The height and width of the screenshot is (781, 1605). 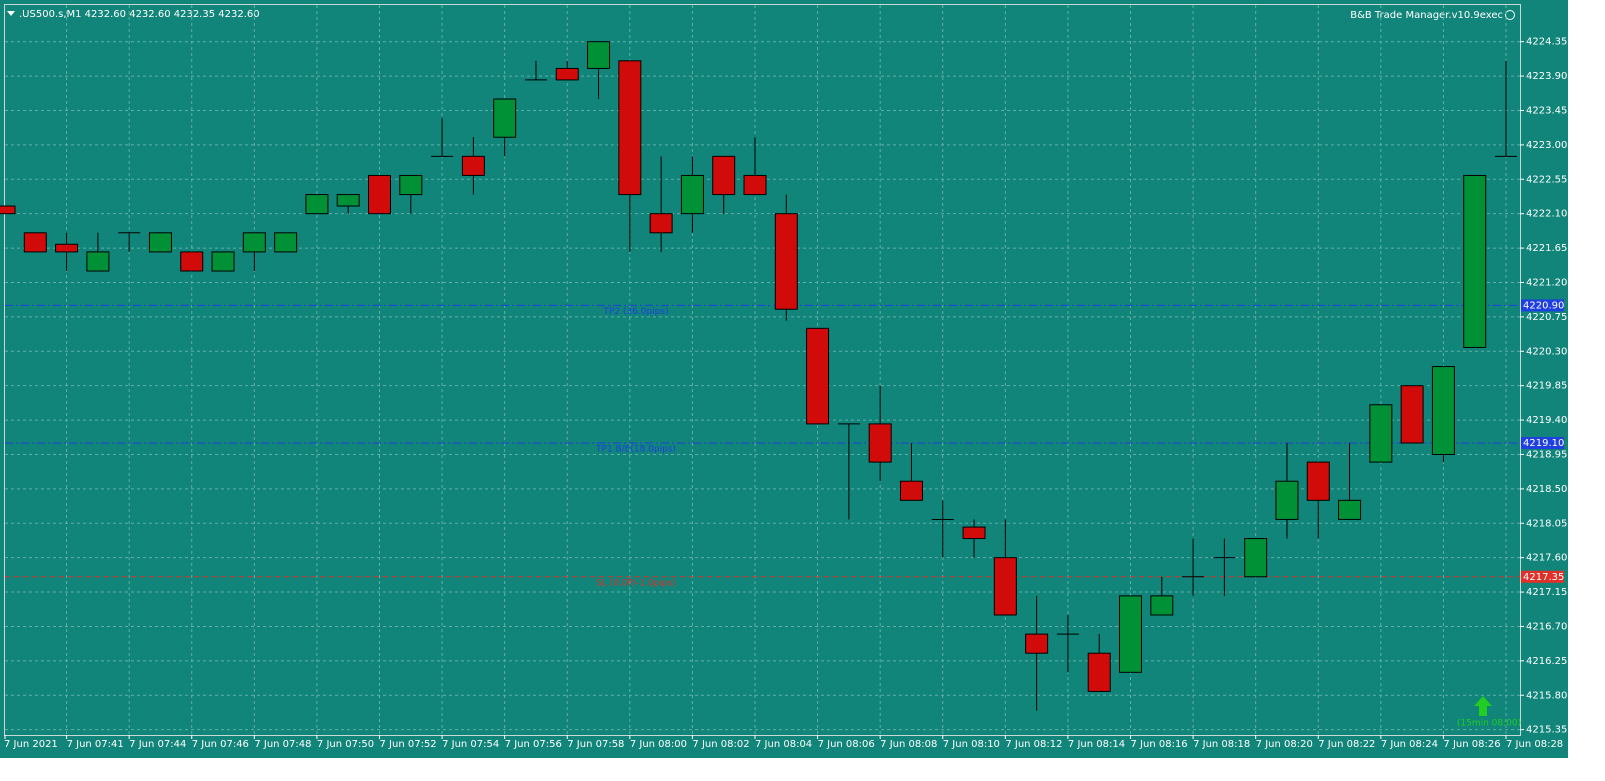 What do you see at coordinates (1546, 145) in the screenshot?
I see `y-tick-label: 4223.00` at bounding box center [1546, 145].